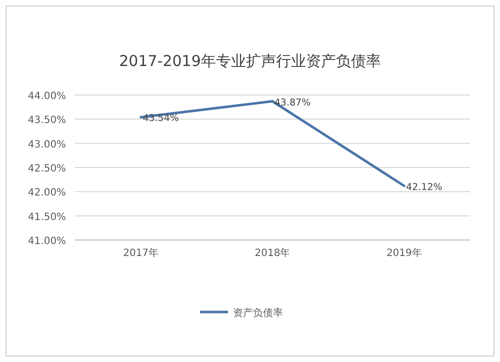 This screenshot has height=362, width=500. What do you see at coordinates (47, 169) in the screenshot?
I see `y-tick-label: 42.50%` at bounding box center [47, 169].